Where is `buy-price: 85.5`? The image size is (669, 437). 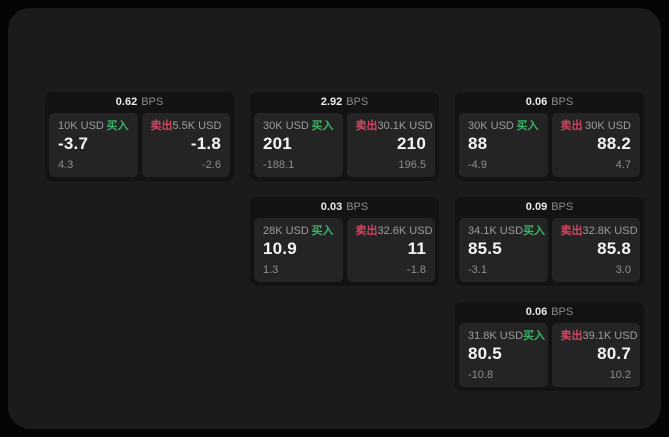
buy-price: 85.5 is located at coordinates (485, 249).